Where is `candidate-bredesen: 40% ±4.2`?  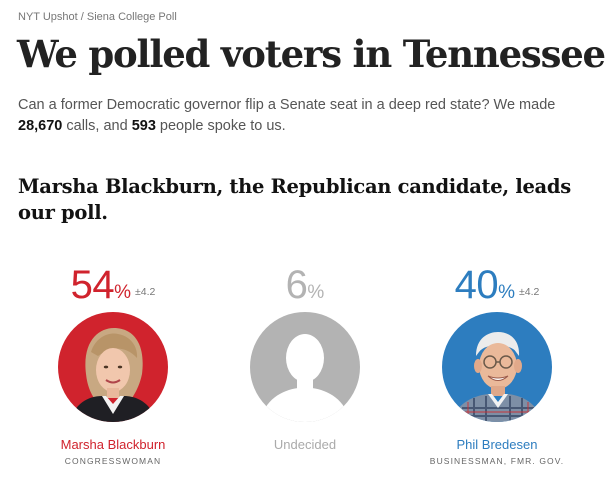
candidate-bredesen: 40% ±4.2 is located at coordinates (497, 364).